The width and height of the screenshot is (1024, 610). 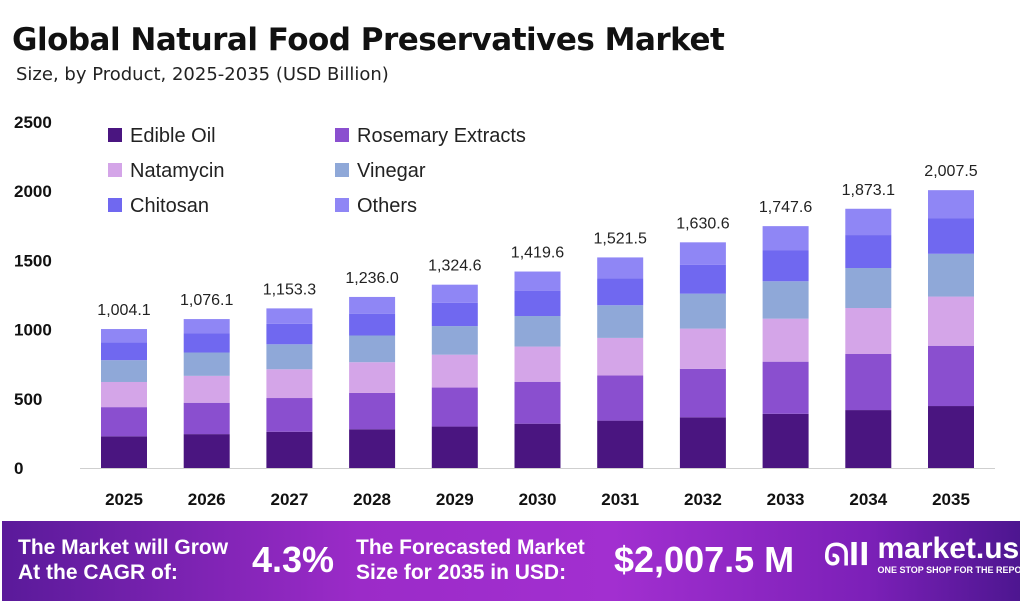 I want to click on logo-tagline: ONE STOP SHOP FOR THE REPORTS, so click(x=950, y=570).